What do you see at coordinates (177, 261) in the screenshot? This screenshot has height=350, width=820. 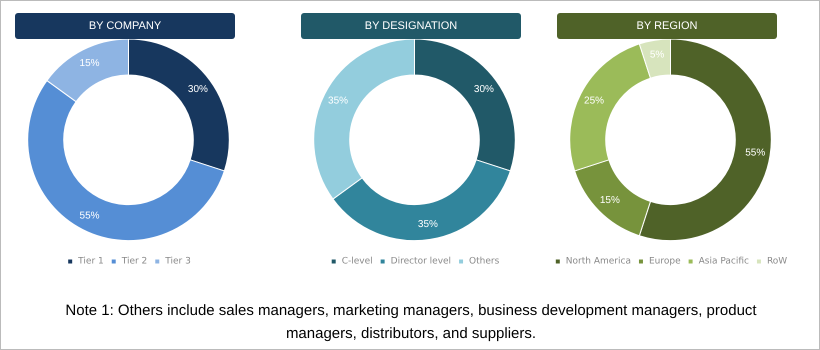 I see `legend-label: Tier 3` at bounding box center [177, 261].